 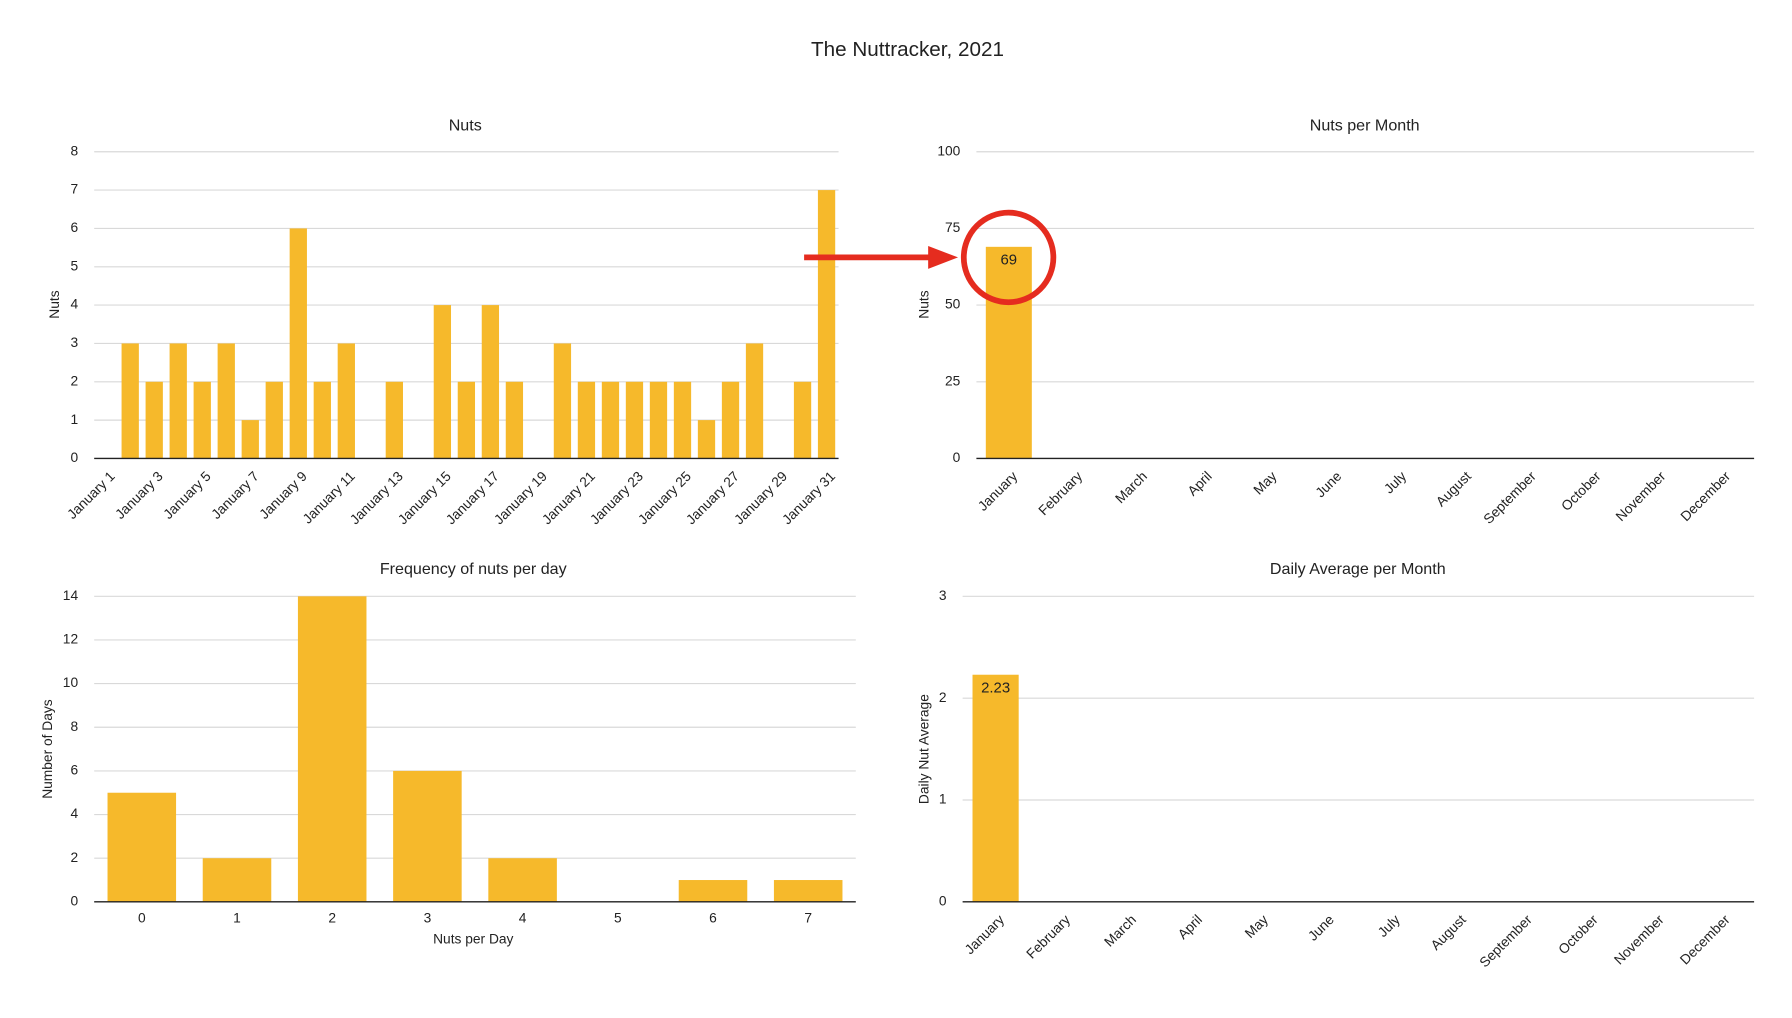 I want to click on y-axis-label: Daily Nut Average, so click(x=923, y=749).